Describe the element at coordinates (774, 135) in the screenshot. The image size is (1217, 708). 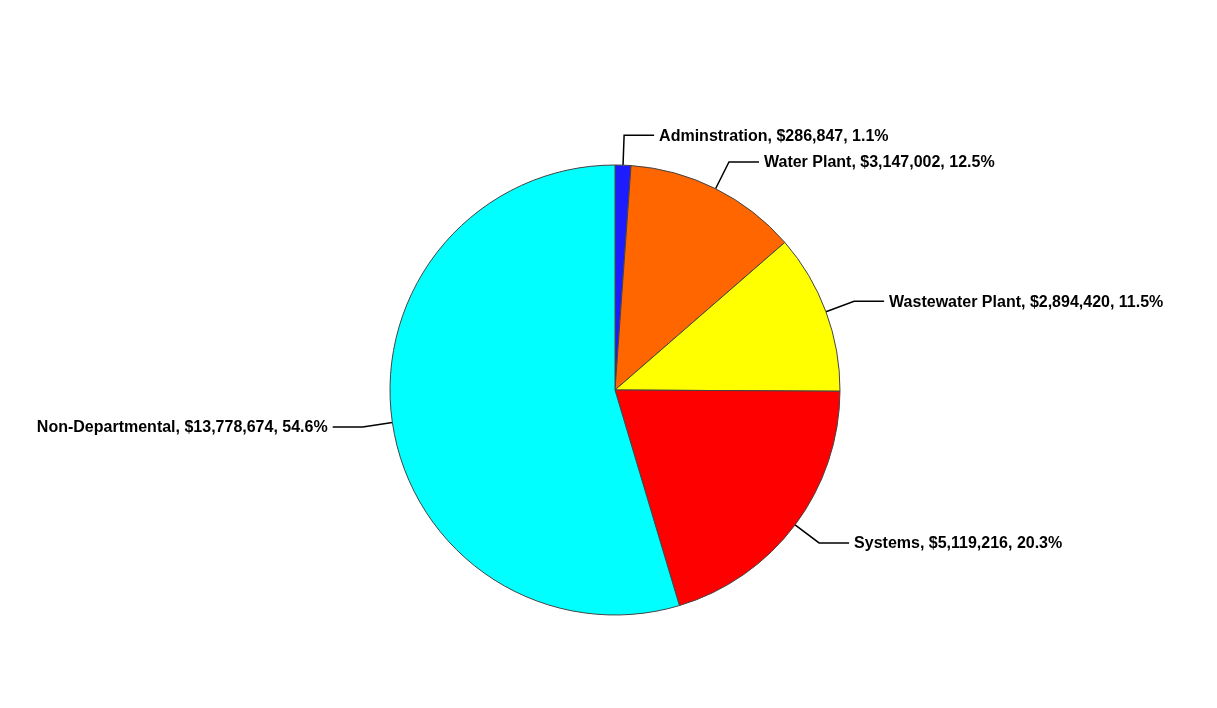
I see `slice-label: Adminstration, $286,847, 1.1%` at that location.